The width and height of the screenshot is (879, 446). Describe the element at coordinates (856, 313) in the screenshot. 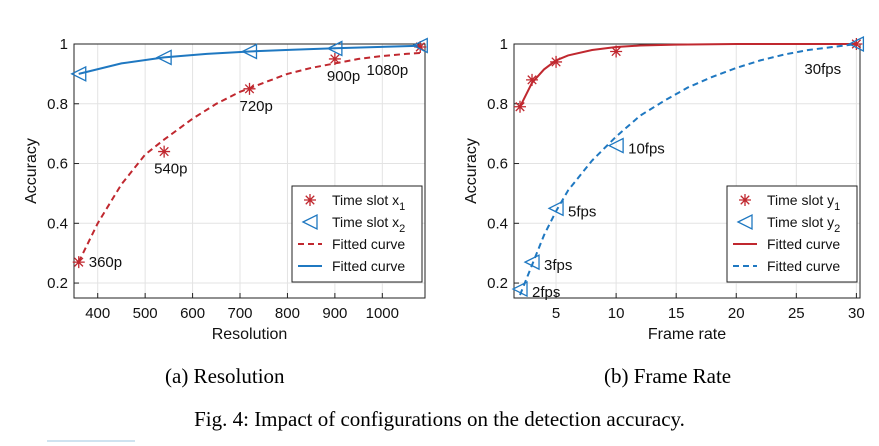

I see `x-tick-label: 30` at that location.